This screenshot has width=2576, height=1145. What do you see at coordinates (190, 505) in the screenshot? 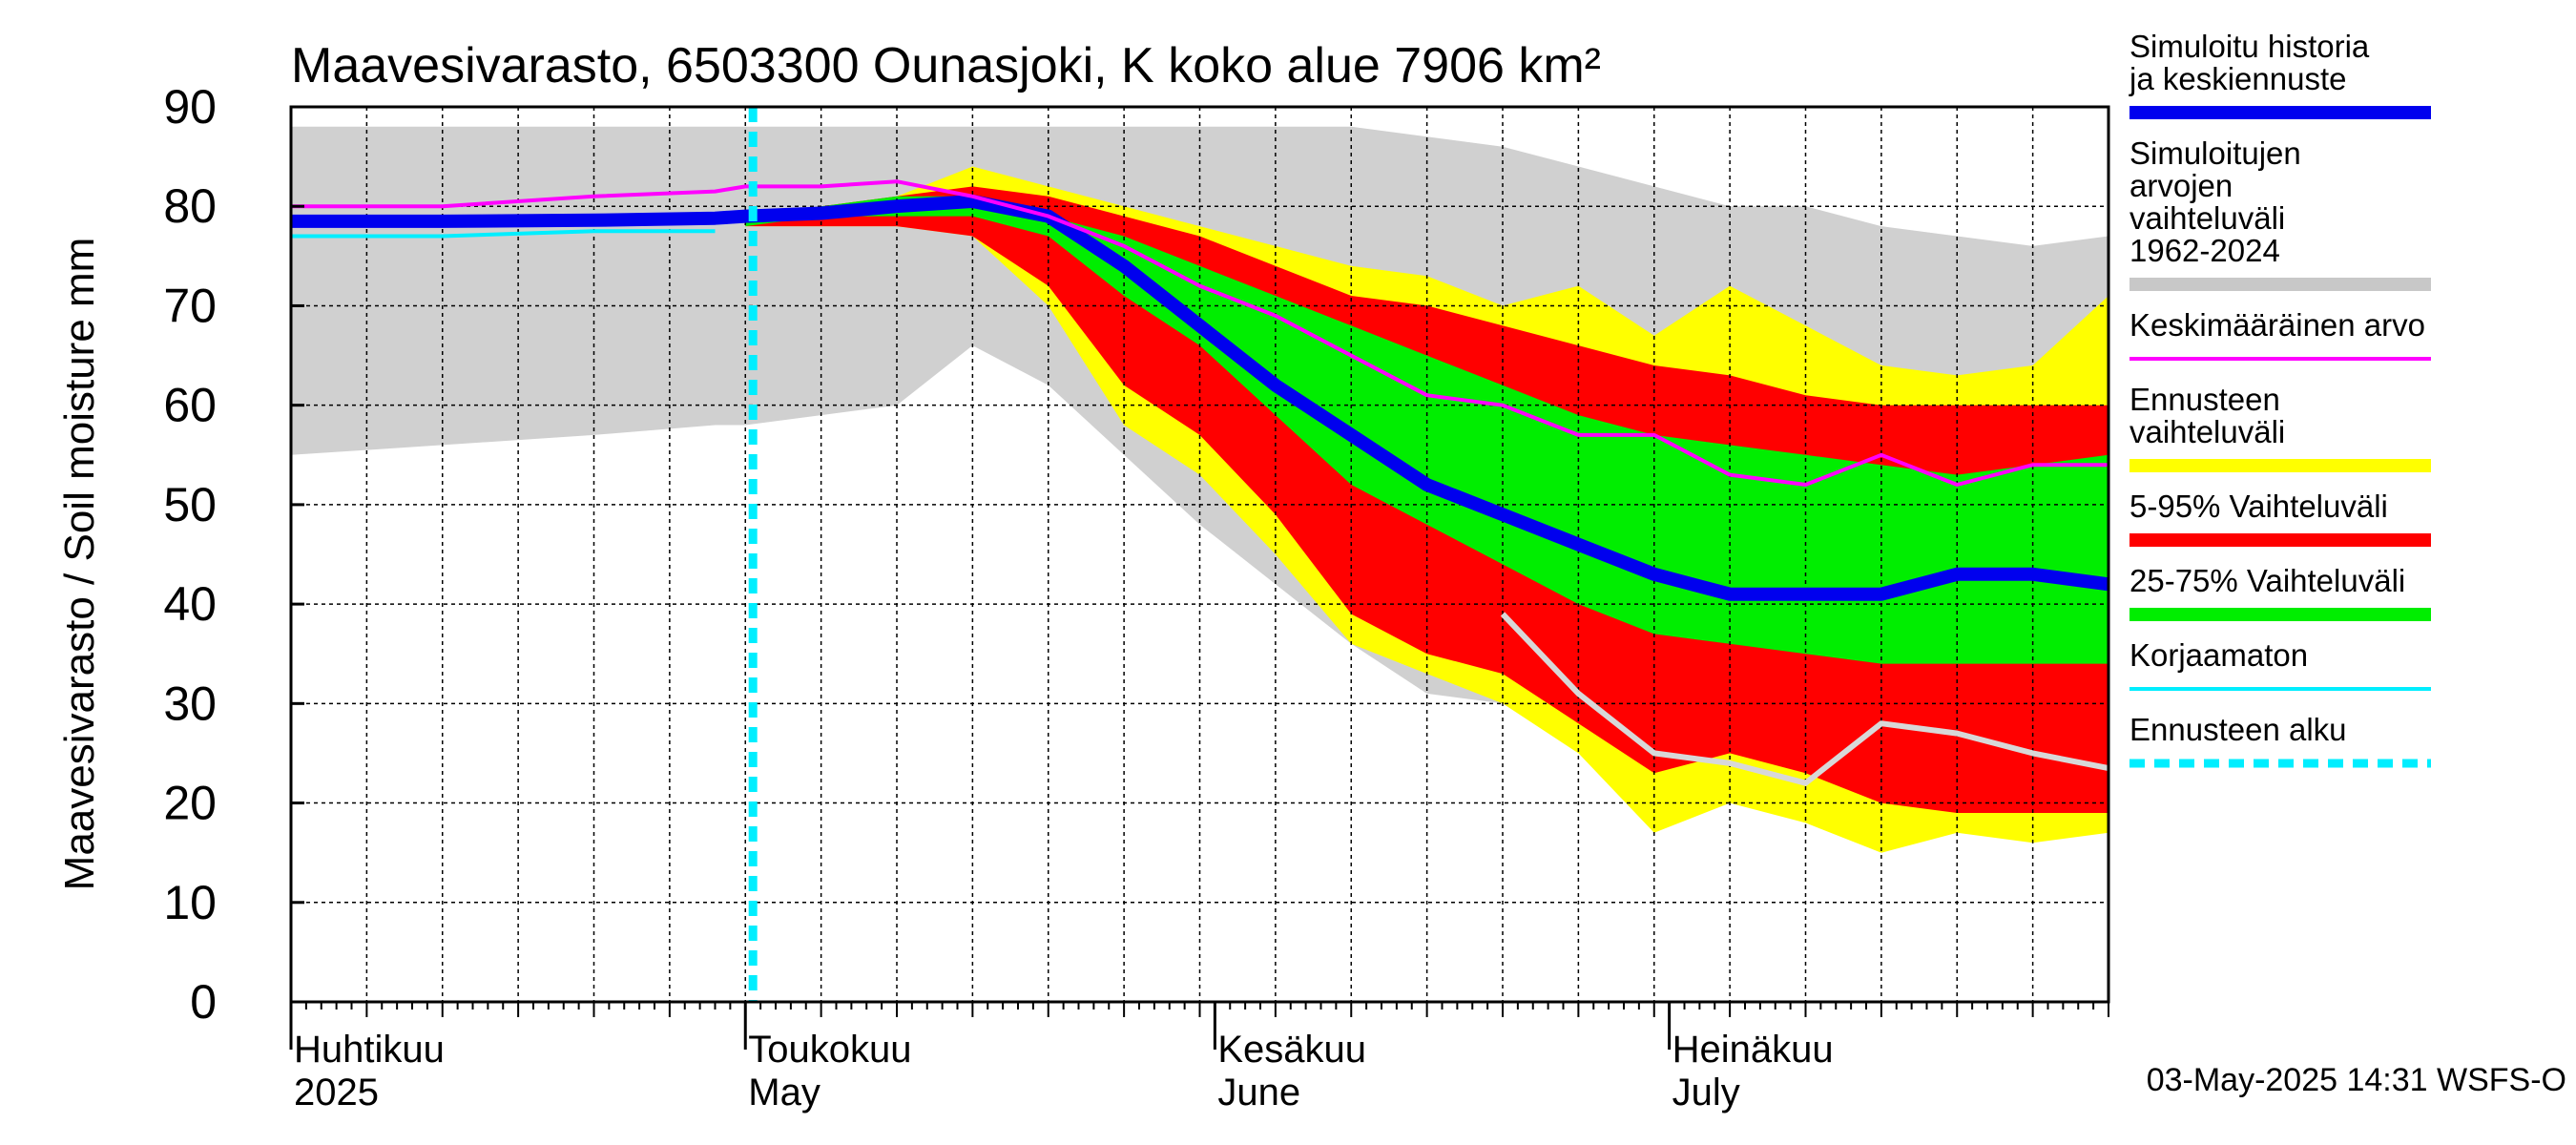
I see `y-tick-label: 50` at bounding box center [190, 505].